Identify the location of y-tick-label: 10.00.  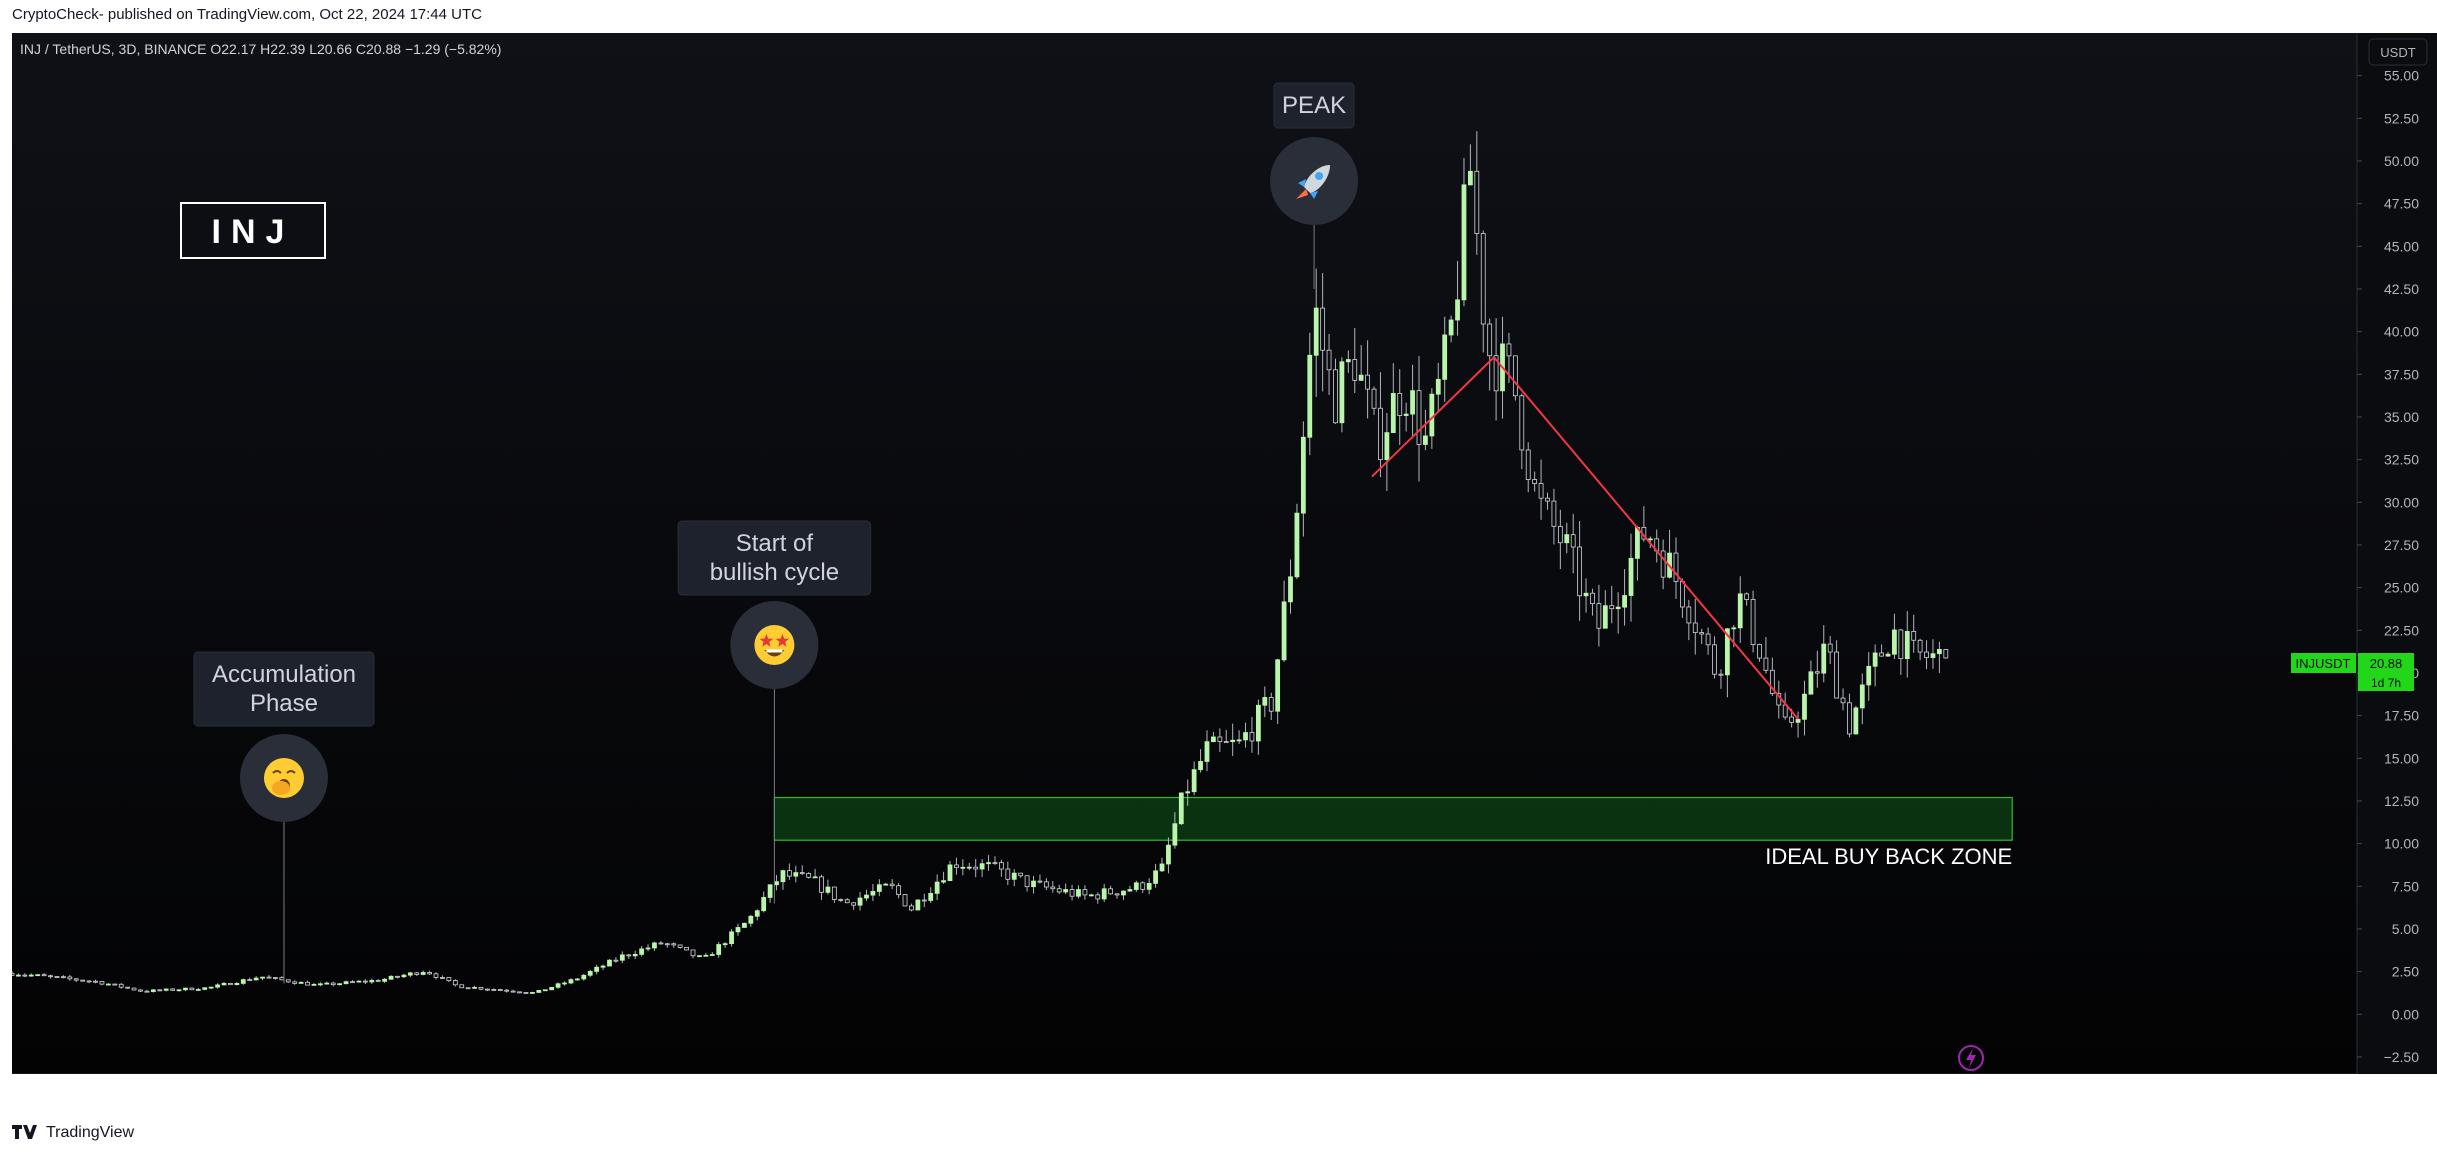
(2401, 844).